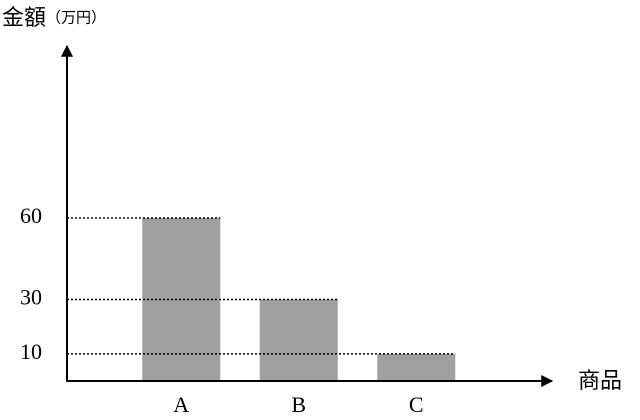 The image size is (640, 420). What do you see at coordinates (31, 297) in the screenshot?
I see `y-tick-label: 30` at bounding box center [31, 297].